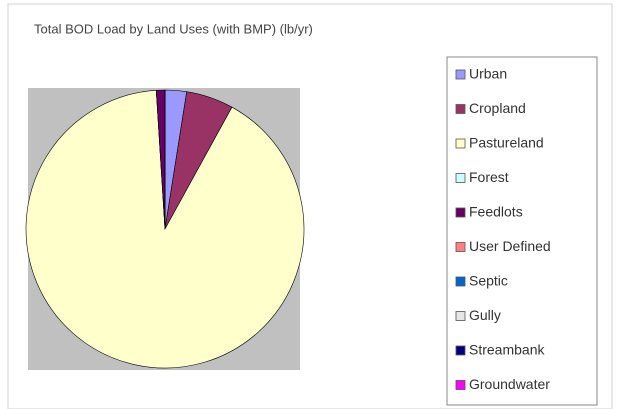 Image resolution: width=621 pixels, height=409 pixels. What do you see at coordinates (489, 177) in the screenshot?
I see `legend-label: Forest` at bounding box center [489, 177].